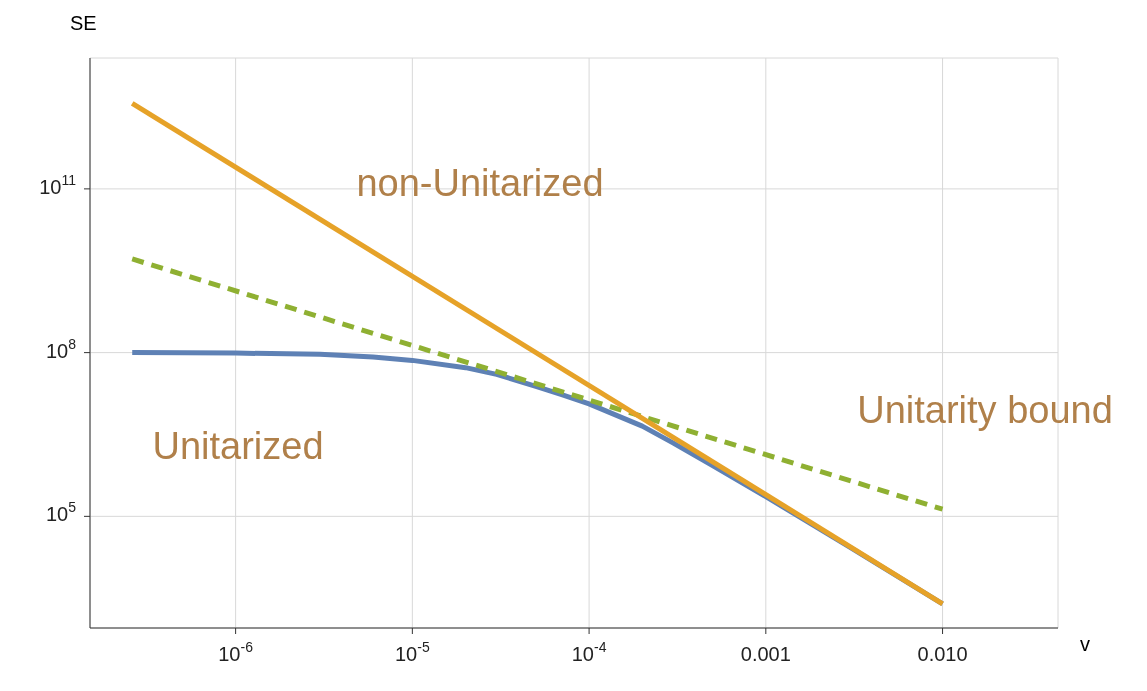  Describe the element at coordinates (238, 446) in the screenshot. I see `series-label: Unitarized` at that location.